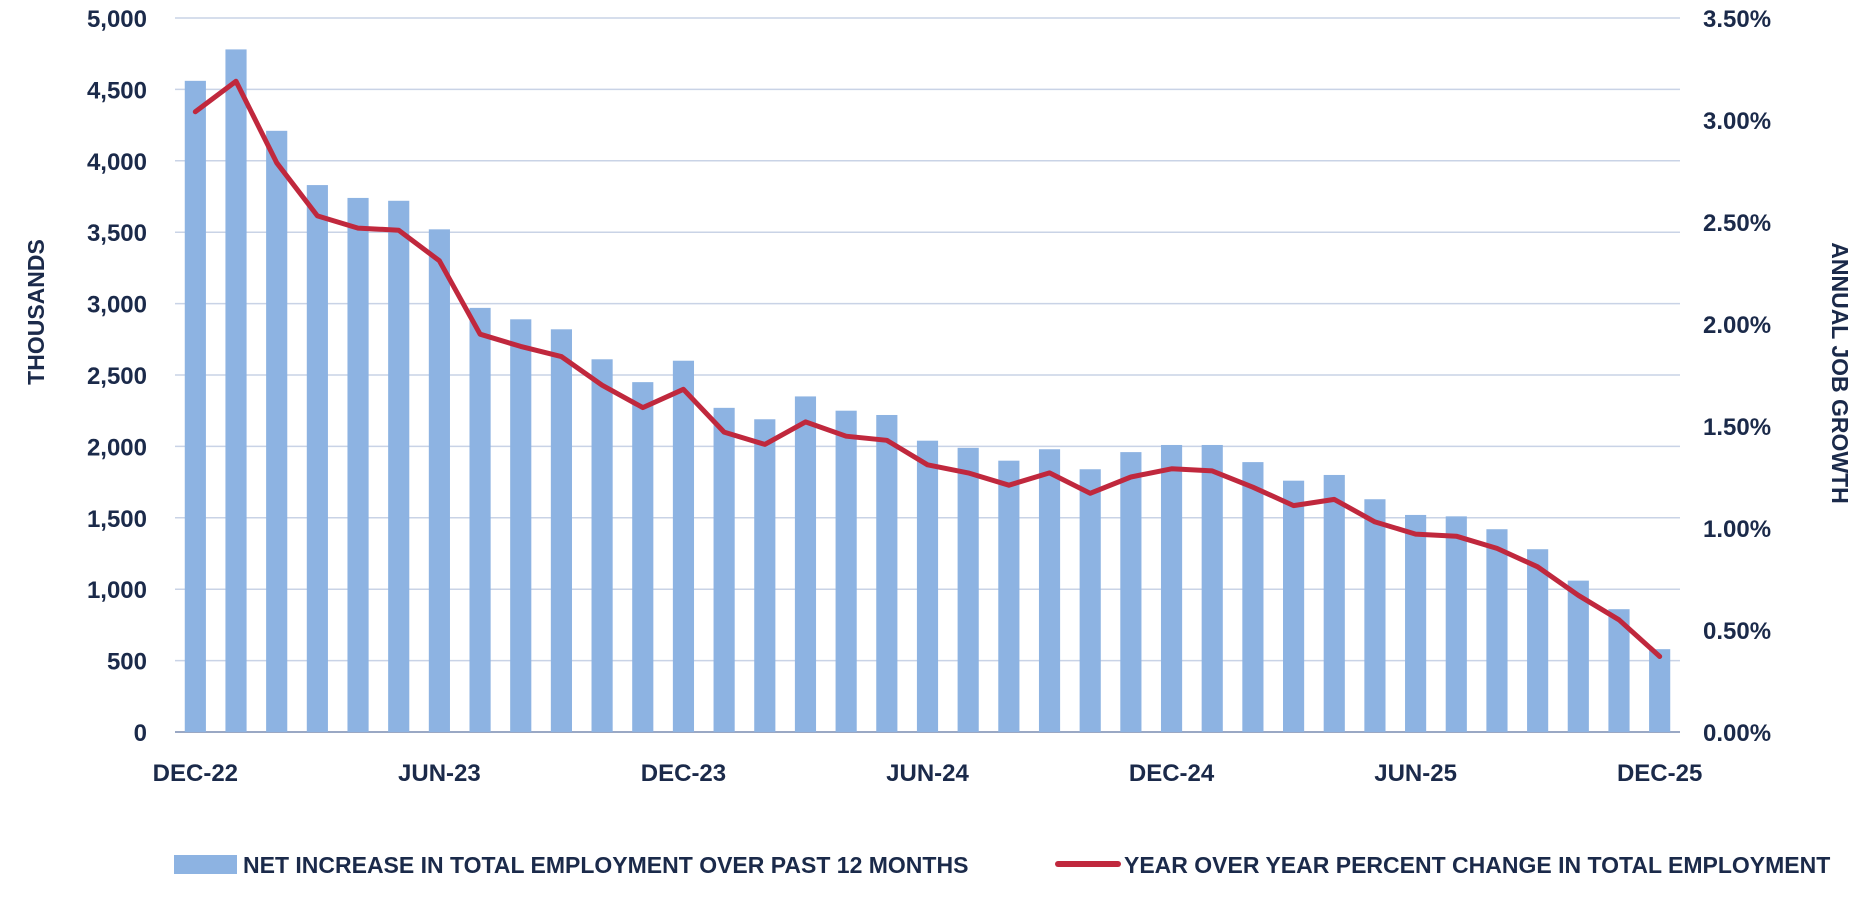 This screenshot has height=911, width=1854. Describe the element at coordinates (117, 162) in the screenshot. I see `left-tick-label: 4,000` at that location.